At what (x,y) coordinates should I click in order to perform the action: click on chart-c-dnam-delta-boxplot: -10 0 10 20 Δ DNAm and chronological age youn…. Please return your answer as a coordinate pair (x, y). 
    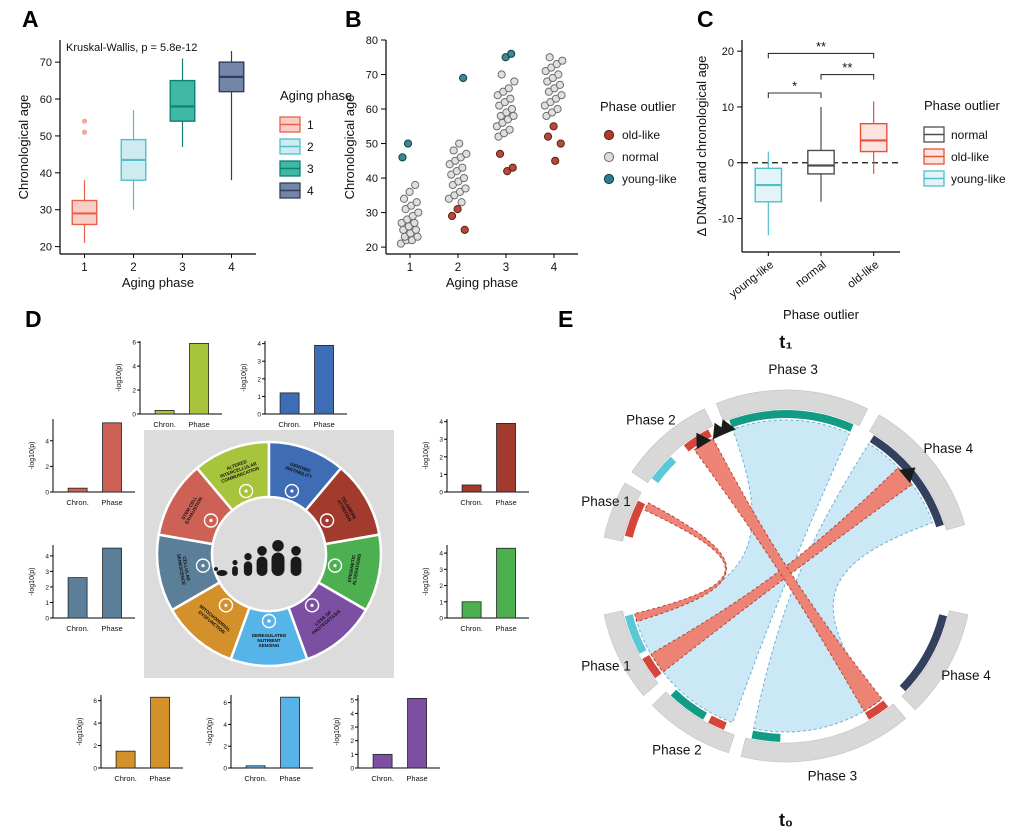
    Looking at the image, I should click on (850, 180).